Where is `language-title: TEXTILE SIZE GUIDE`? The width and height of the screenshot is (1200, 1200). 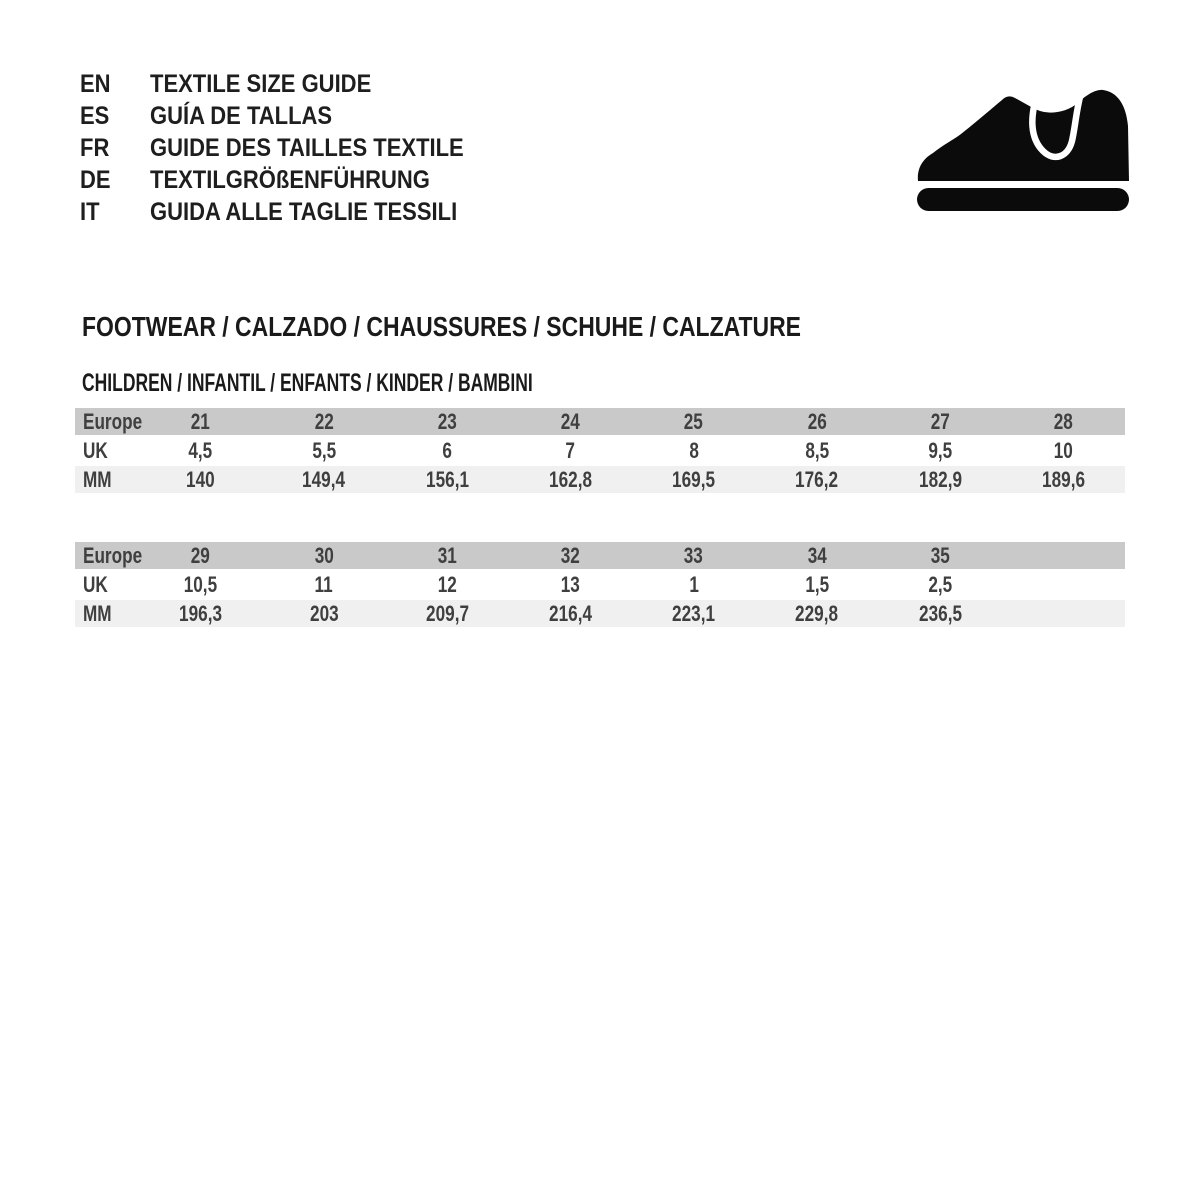
language-title: TEXTILE SIZE GUIDE is located at coordinates (261, 83).